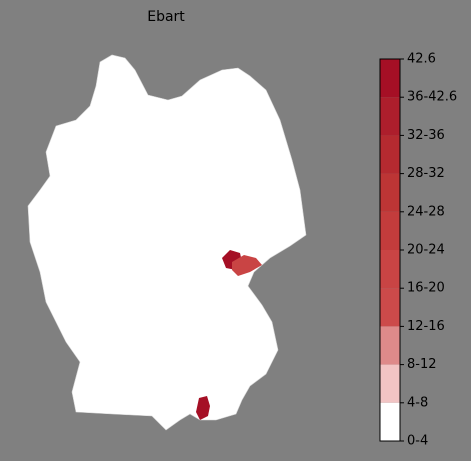 Image resolution: width=471 pixels, height=461 pixels. What do you see at coordinates (426, 288) in the screenshot?
I see `colorbar-label: 16-20` at bounding box center [426, 288].